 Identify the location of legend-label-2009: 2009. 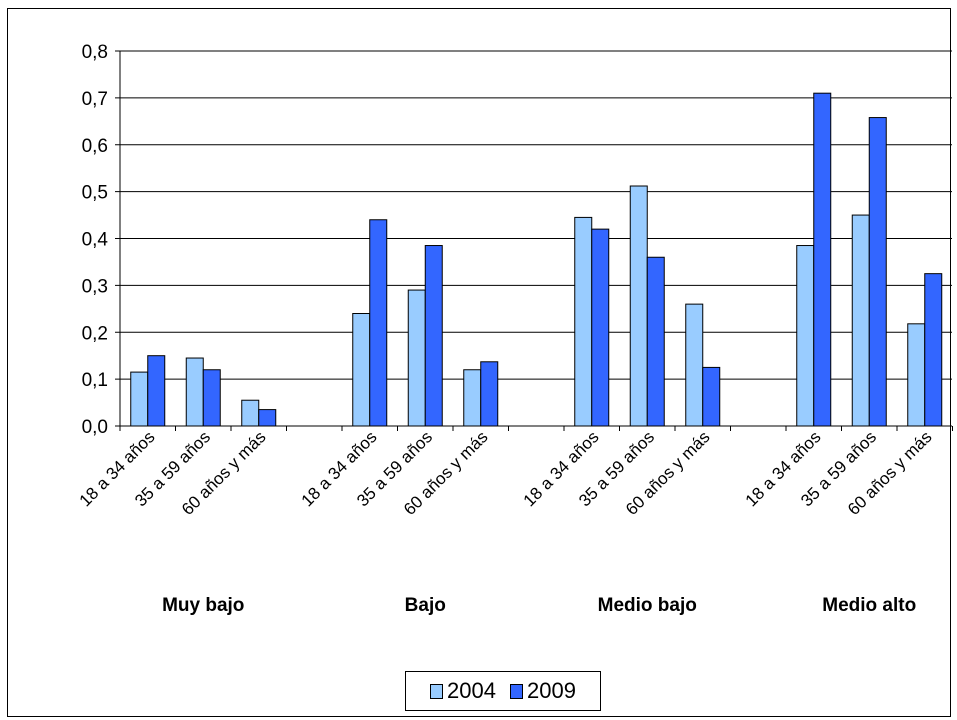
(551, 690).